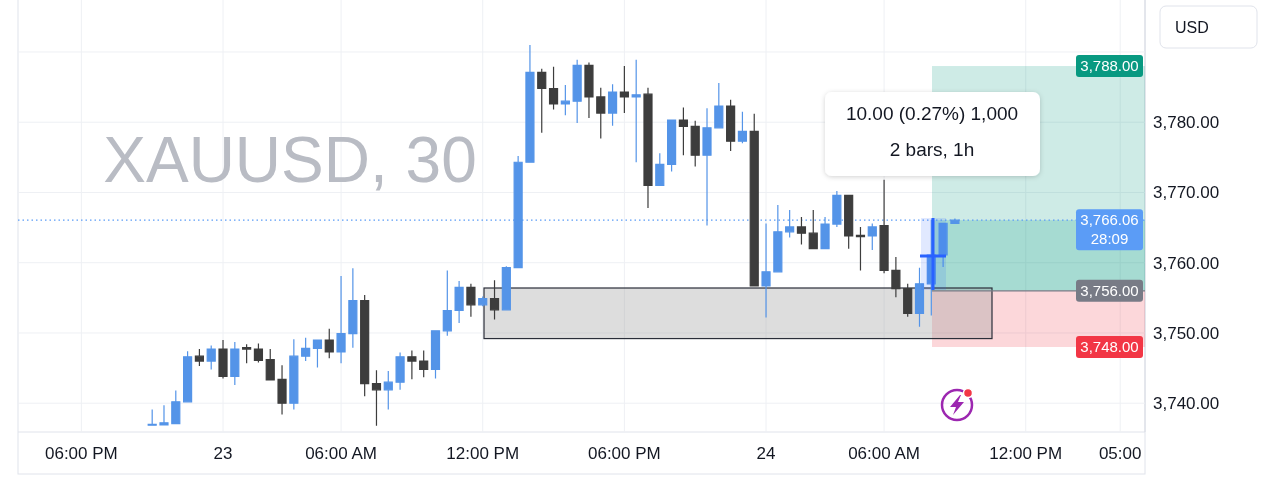 The width and height of the screenshot is (1280, 502). I want to click on band-label: 3,748.00, so click(1109, 347).